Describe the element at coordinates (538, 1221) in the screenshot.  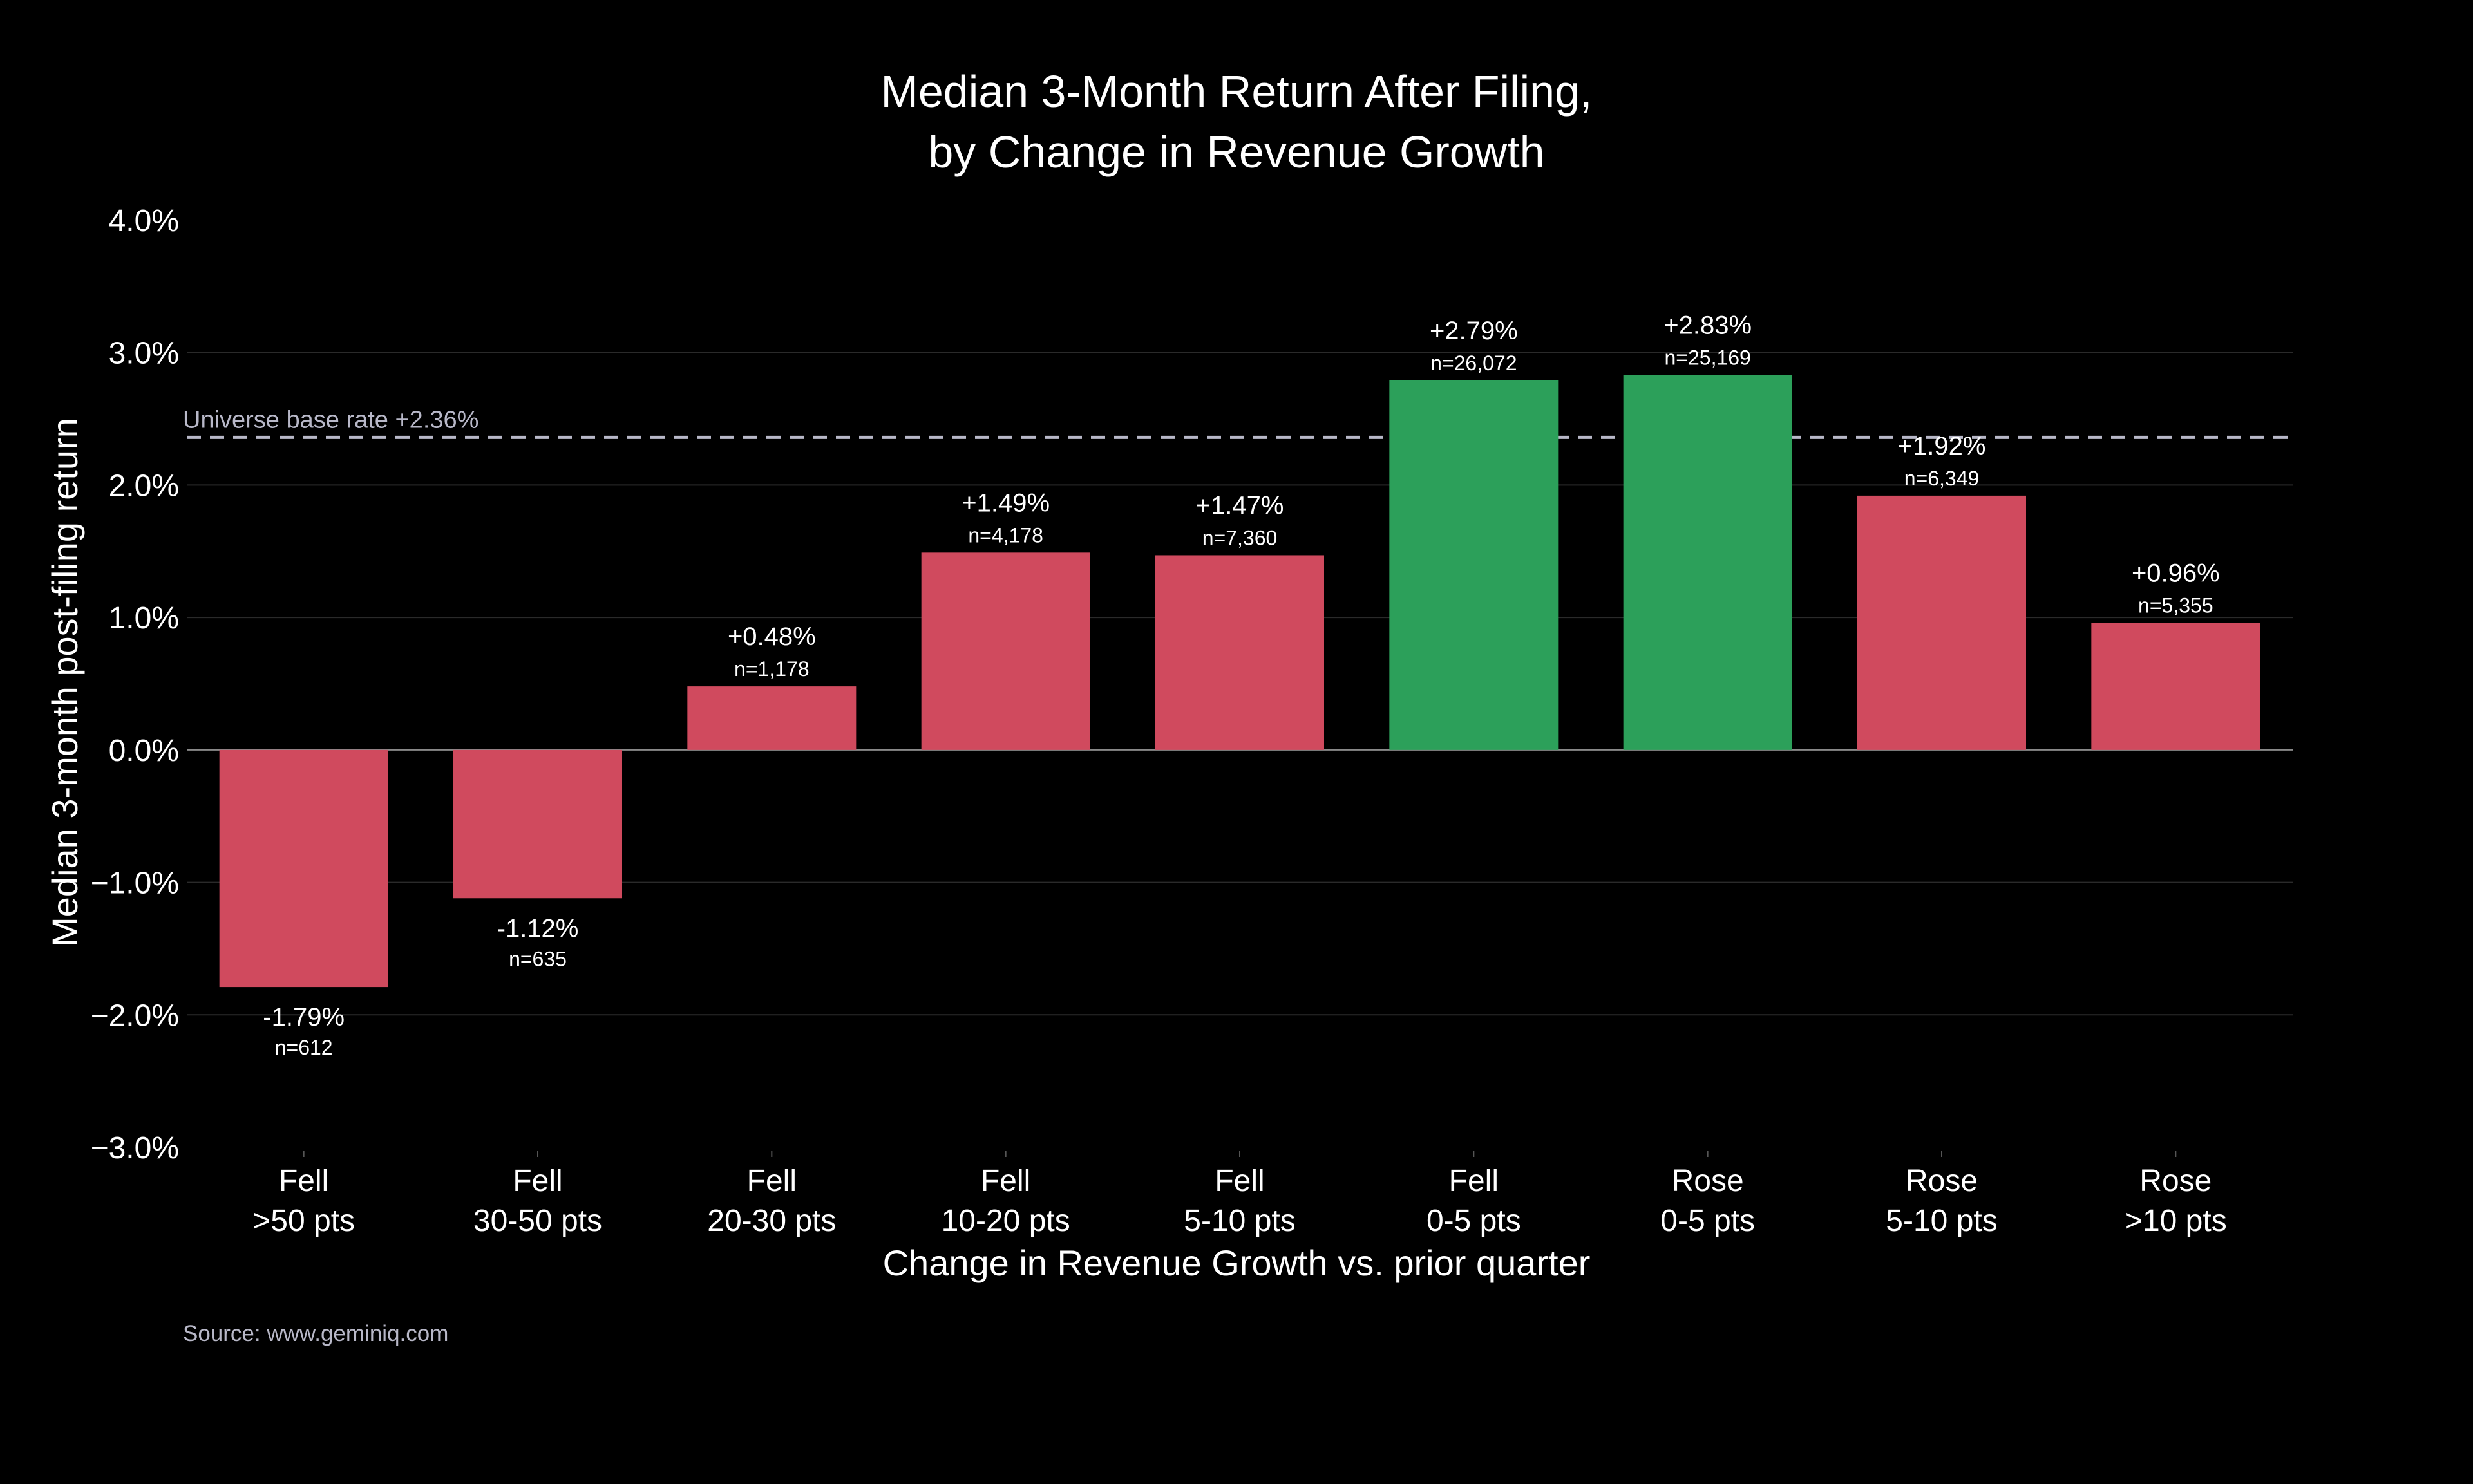
I see `x-tick-label: 30-50 pts` at that location.